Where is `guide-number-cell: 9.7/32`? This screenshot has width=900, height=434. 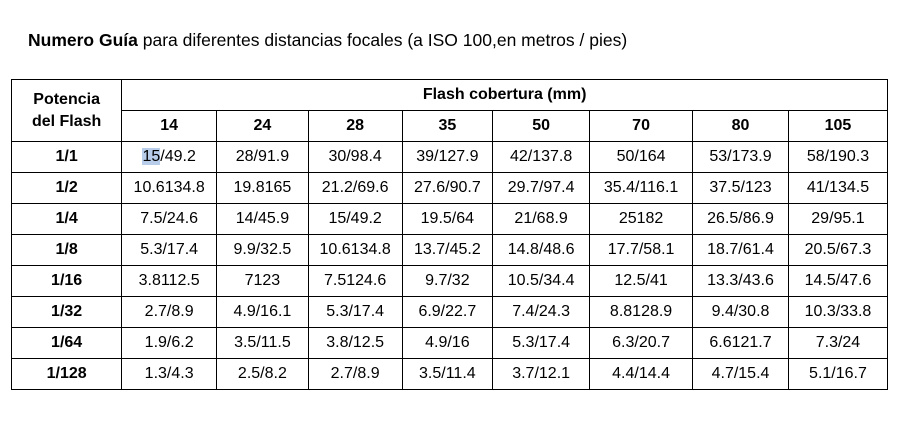
guide-number-cell: 9.7/32 is located at coordinates (447, 281).